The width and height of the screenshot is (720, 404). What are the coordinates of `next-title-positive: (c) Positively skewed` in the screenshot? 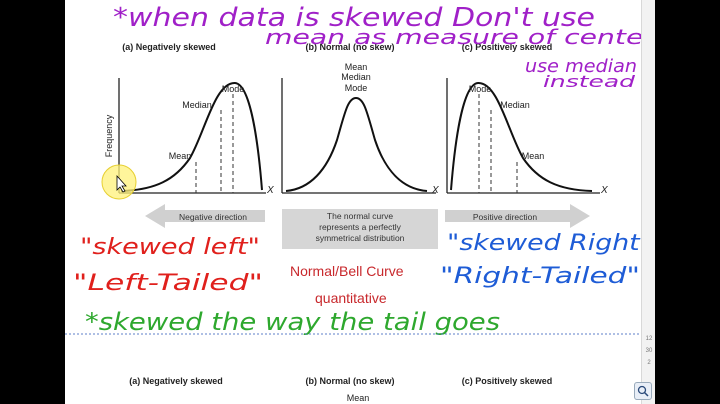 It's located at (507, 381).